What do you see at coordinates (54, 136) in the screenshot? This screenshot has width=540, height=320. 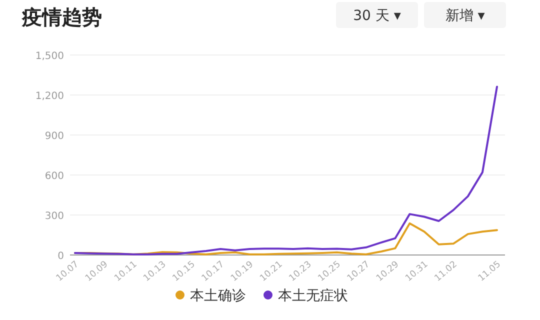 I see `y-tick-label: 900` at bounding box center [54, 136].